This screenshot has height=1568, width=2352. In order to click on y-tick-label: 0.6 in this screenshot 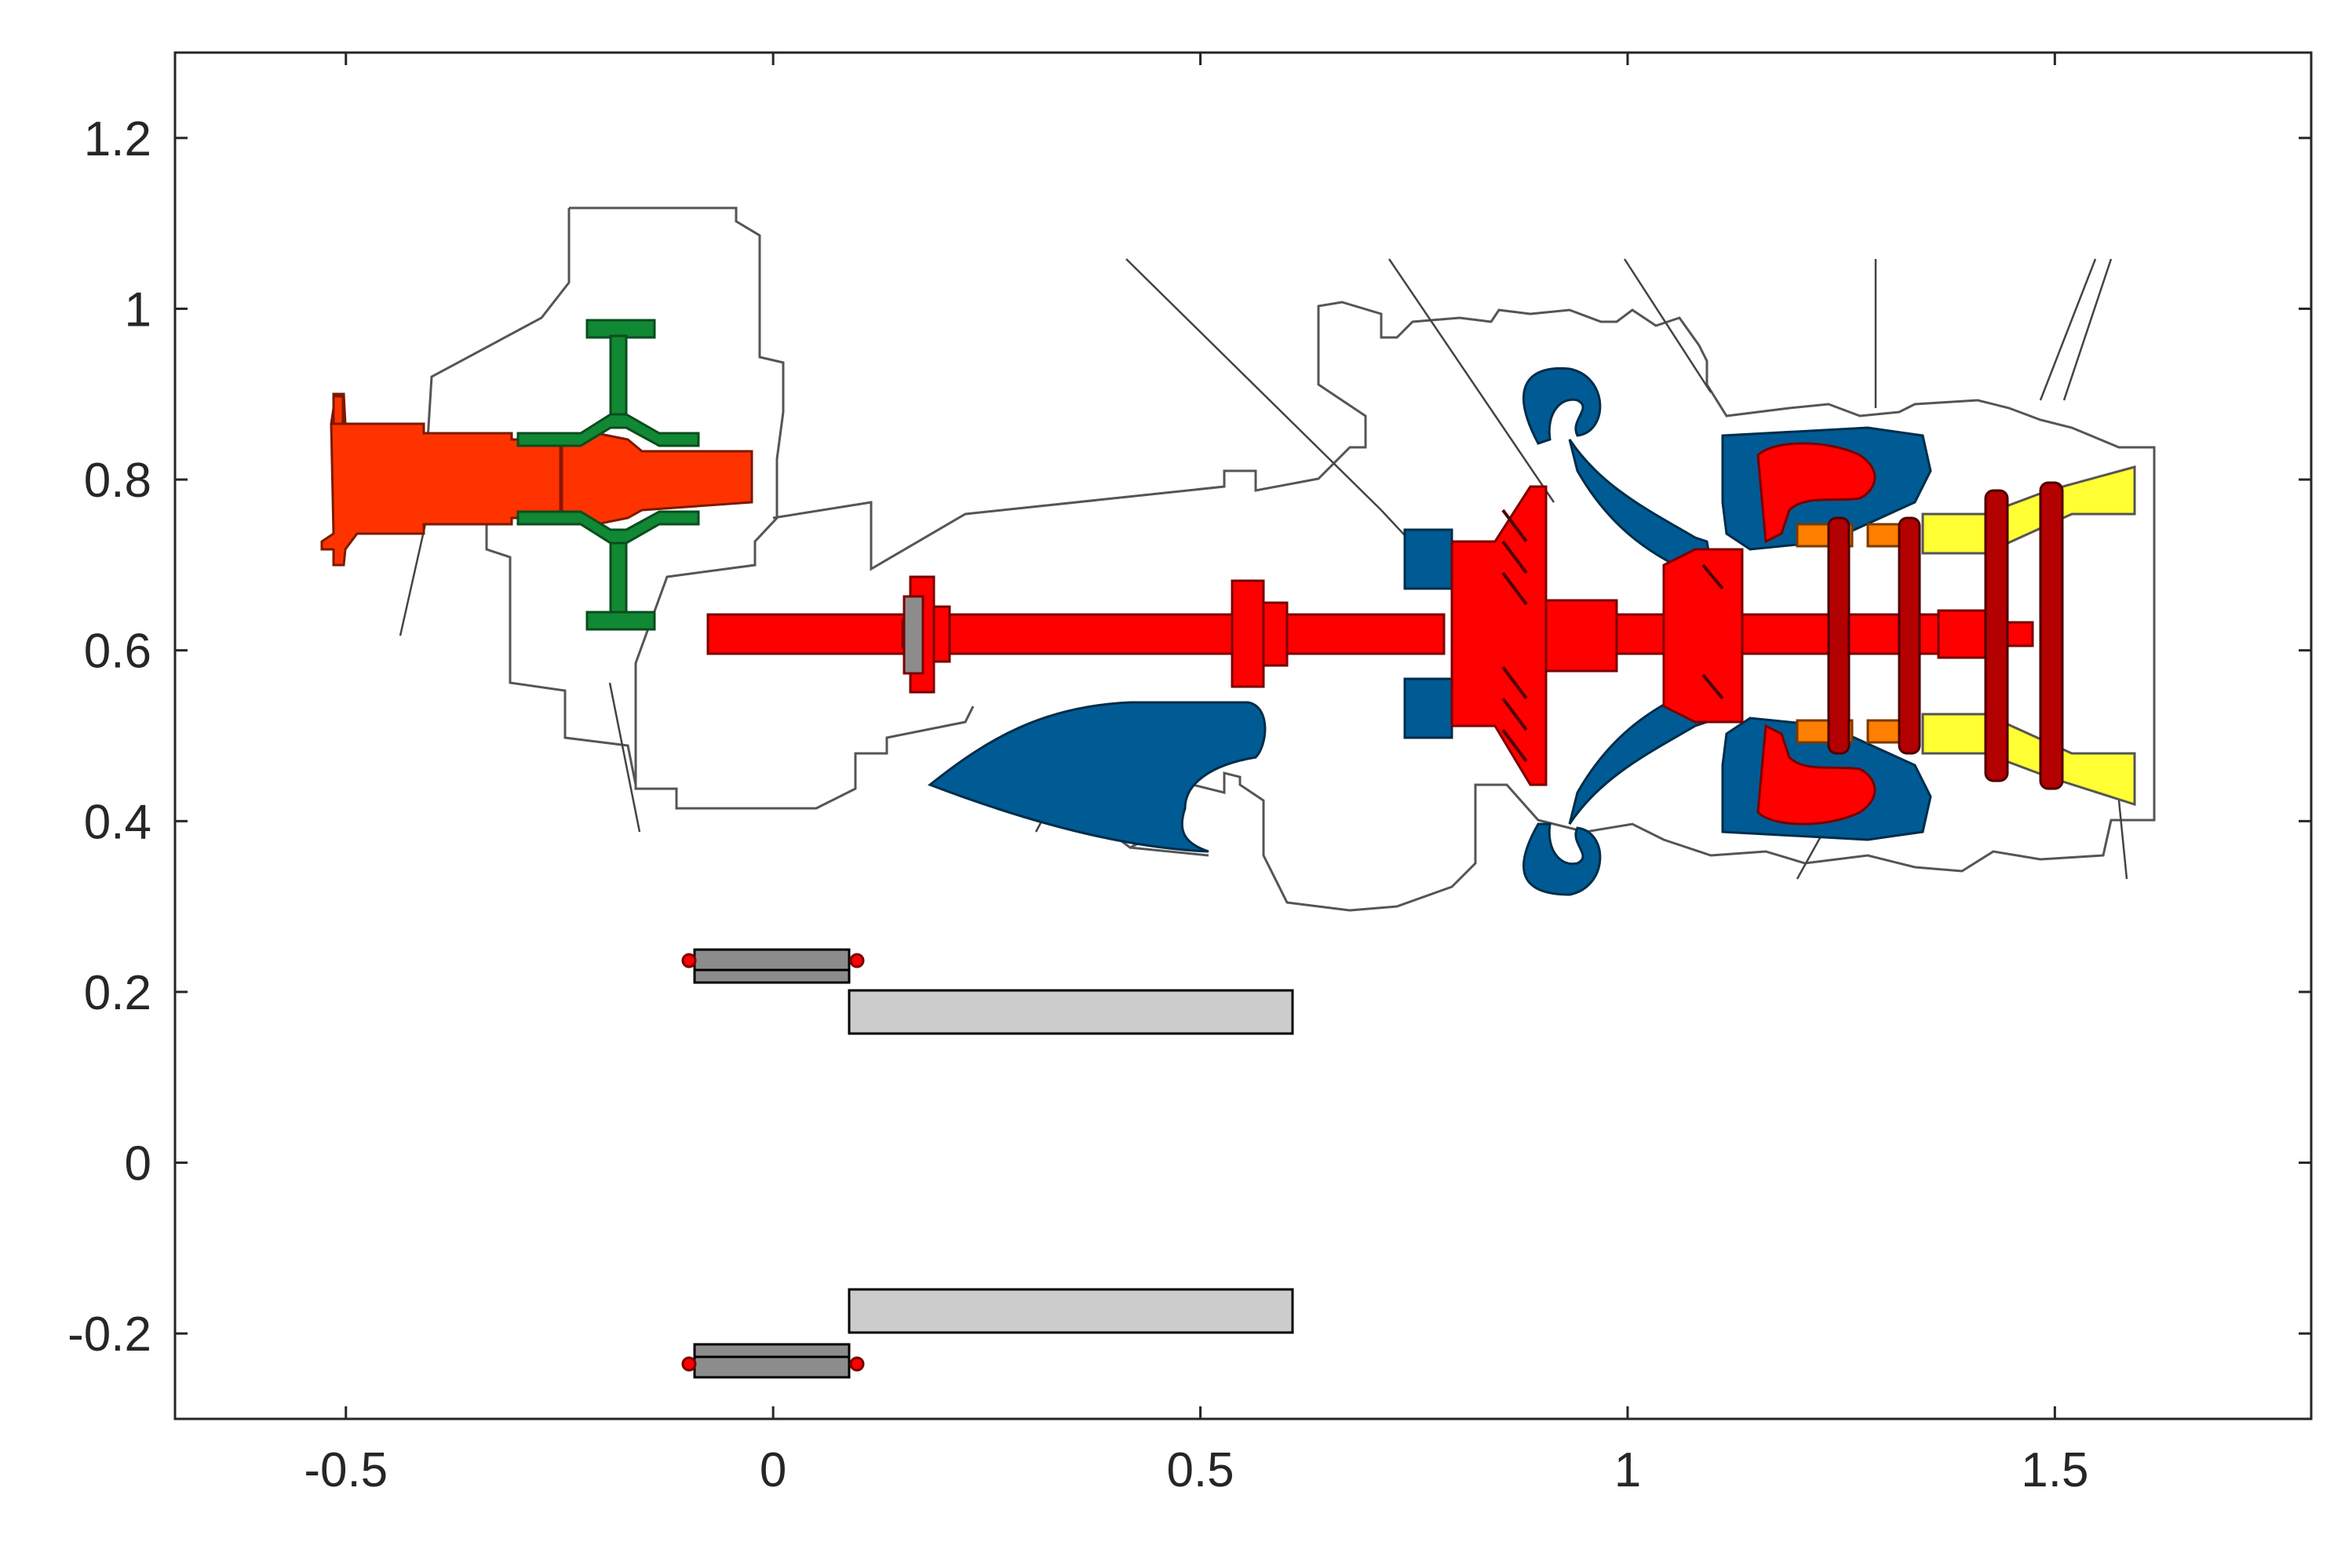, I will do `click(117, 652)`.